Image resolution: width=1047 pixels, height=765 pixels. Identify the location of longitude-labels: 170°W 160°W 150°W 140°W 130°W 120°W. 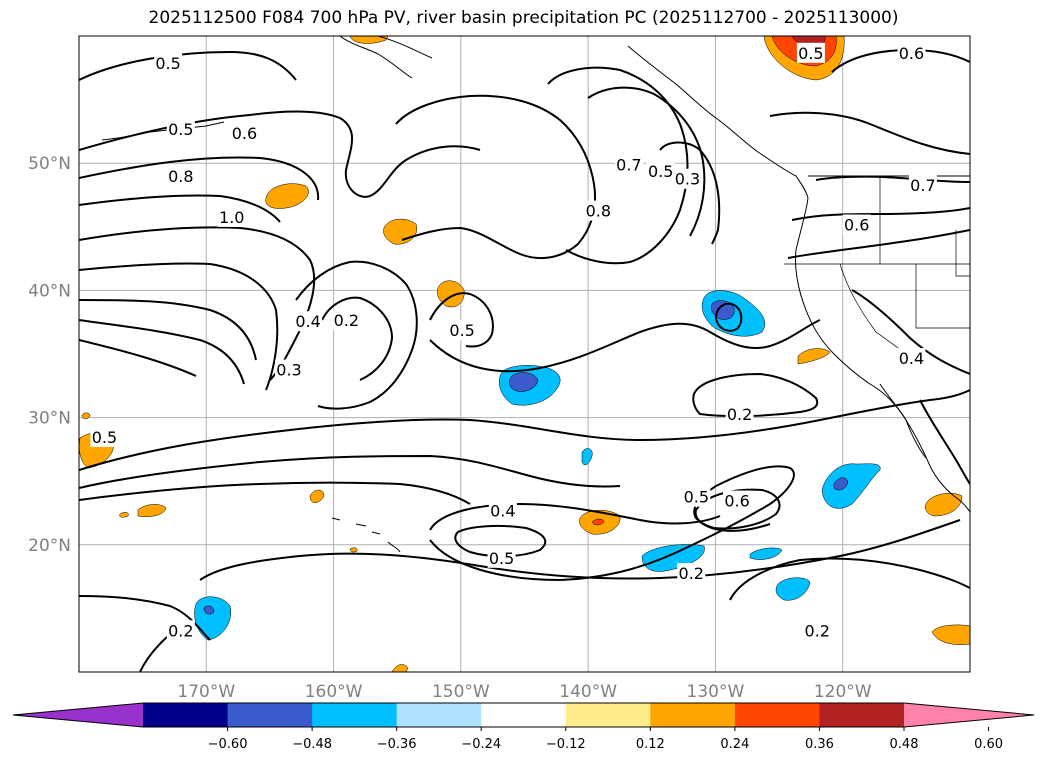
(524, 692).